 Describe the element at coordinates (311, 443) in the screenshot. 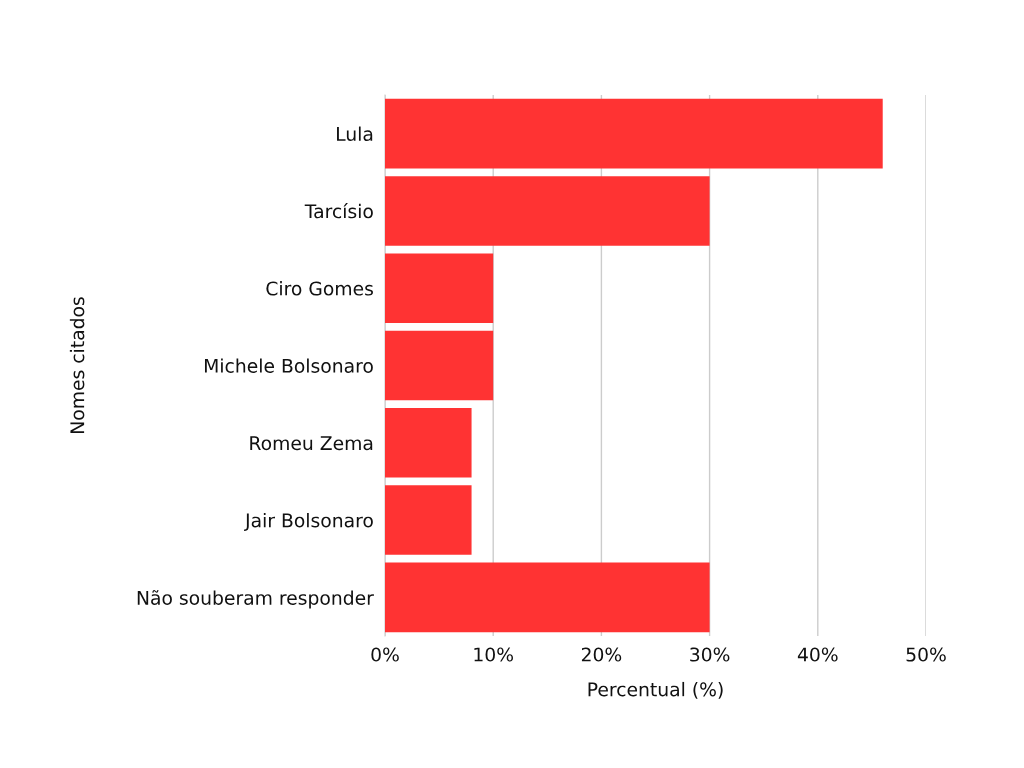

I see `y-tick-label: Romeu Zema` at that location.